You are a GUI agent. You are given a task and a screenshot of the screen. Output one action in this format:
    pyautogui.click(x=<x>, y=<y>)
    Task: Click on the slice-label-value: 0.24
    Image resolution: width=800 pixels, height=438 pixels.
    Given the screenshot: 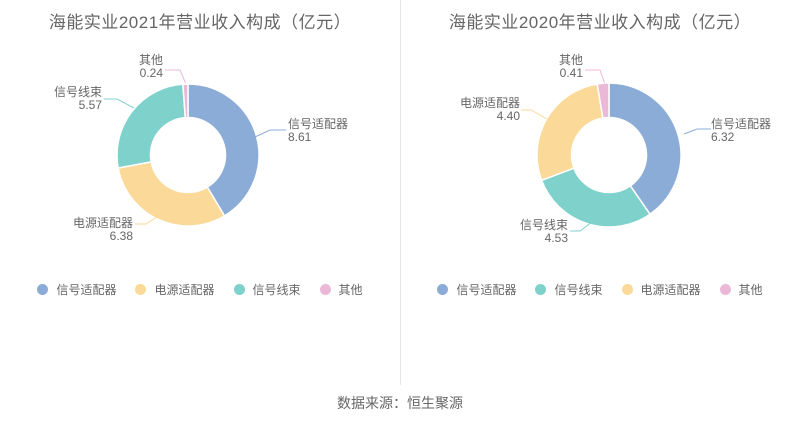 What is the action you would take?
    pyautogui.click(x=151, y=73)
    